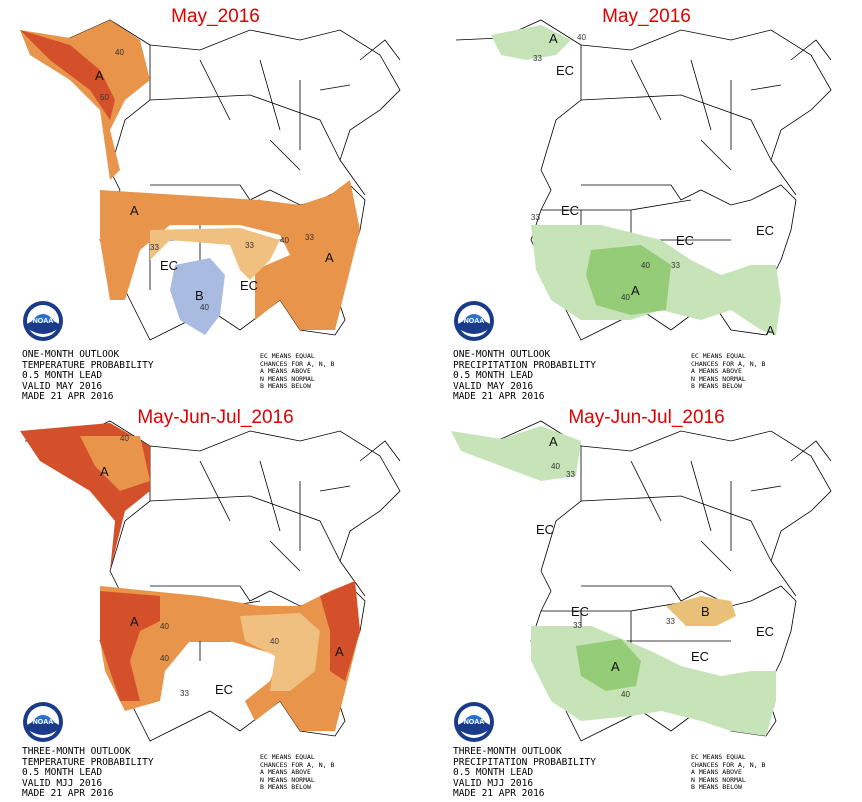 This screenshot has width=862, height=802. I want to click on map-labels: A EC EC B EC EC A 40 33 33 33 40, so click(655, 566).